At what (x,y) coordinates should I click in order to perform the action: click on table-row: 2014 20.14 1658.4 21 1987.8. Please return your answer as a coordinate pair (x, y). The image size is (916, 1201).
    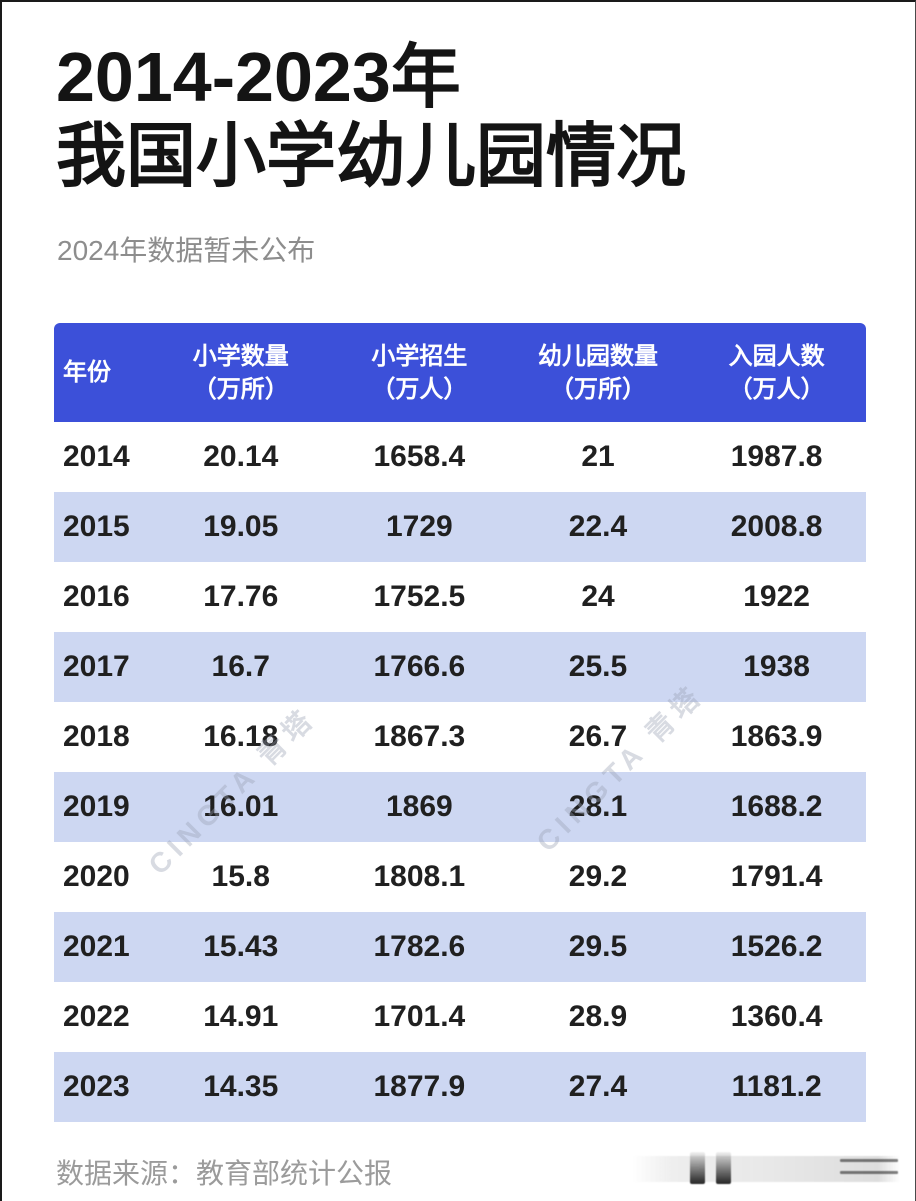
    Looking at the image, I should click on (460, 457).